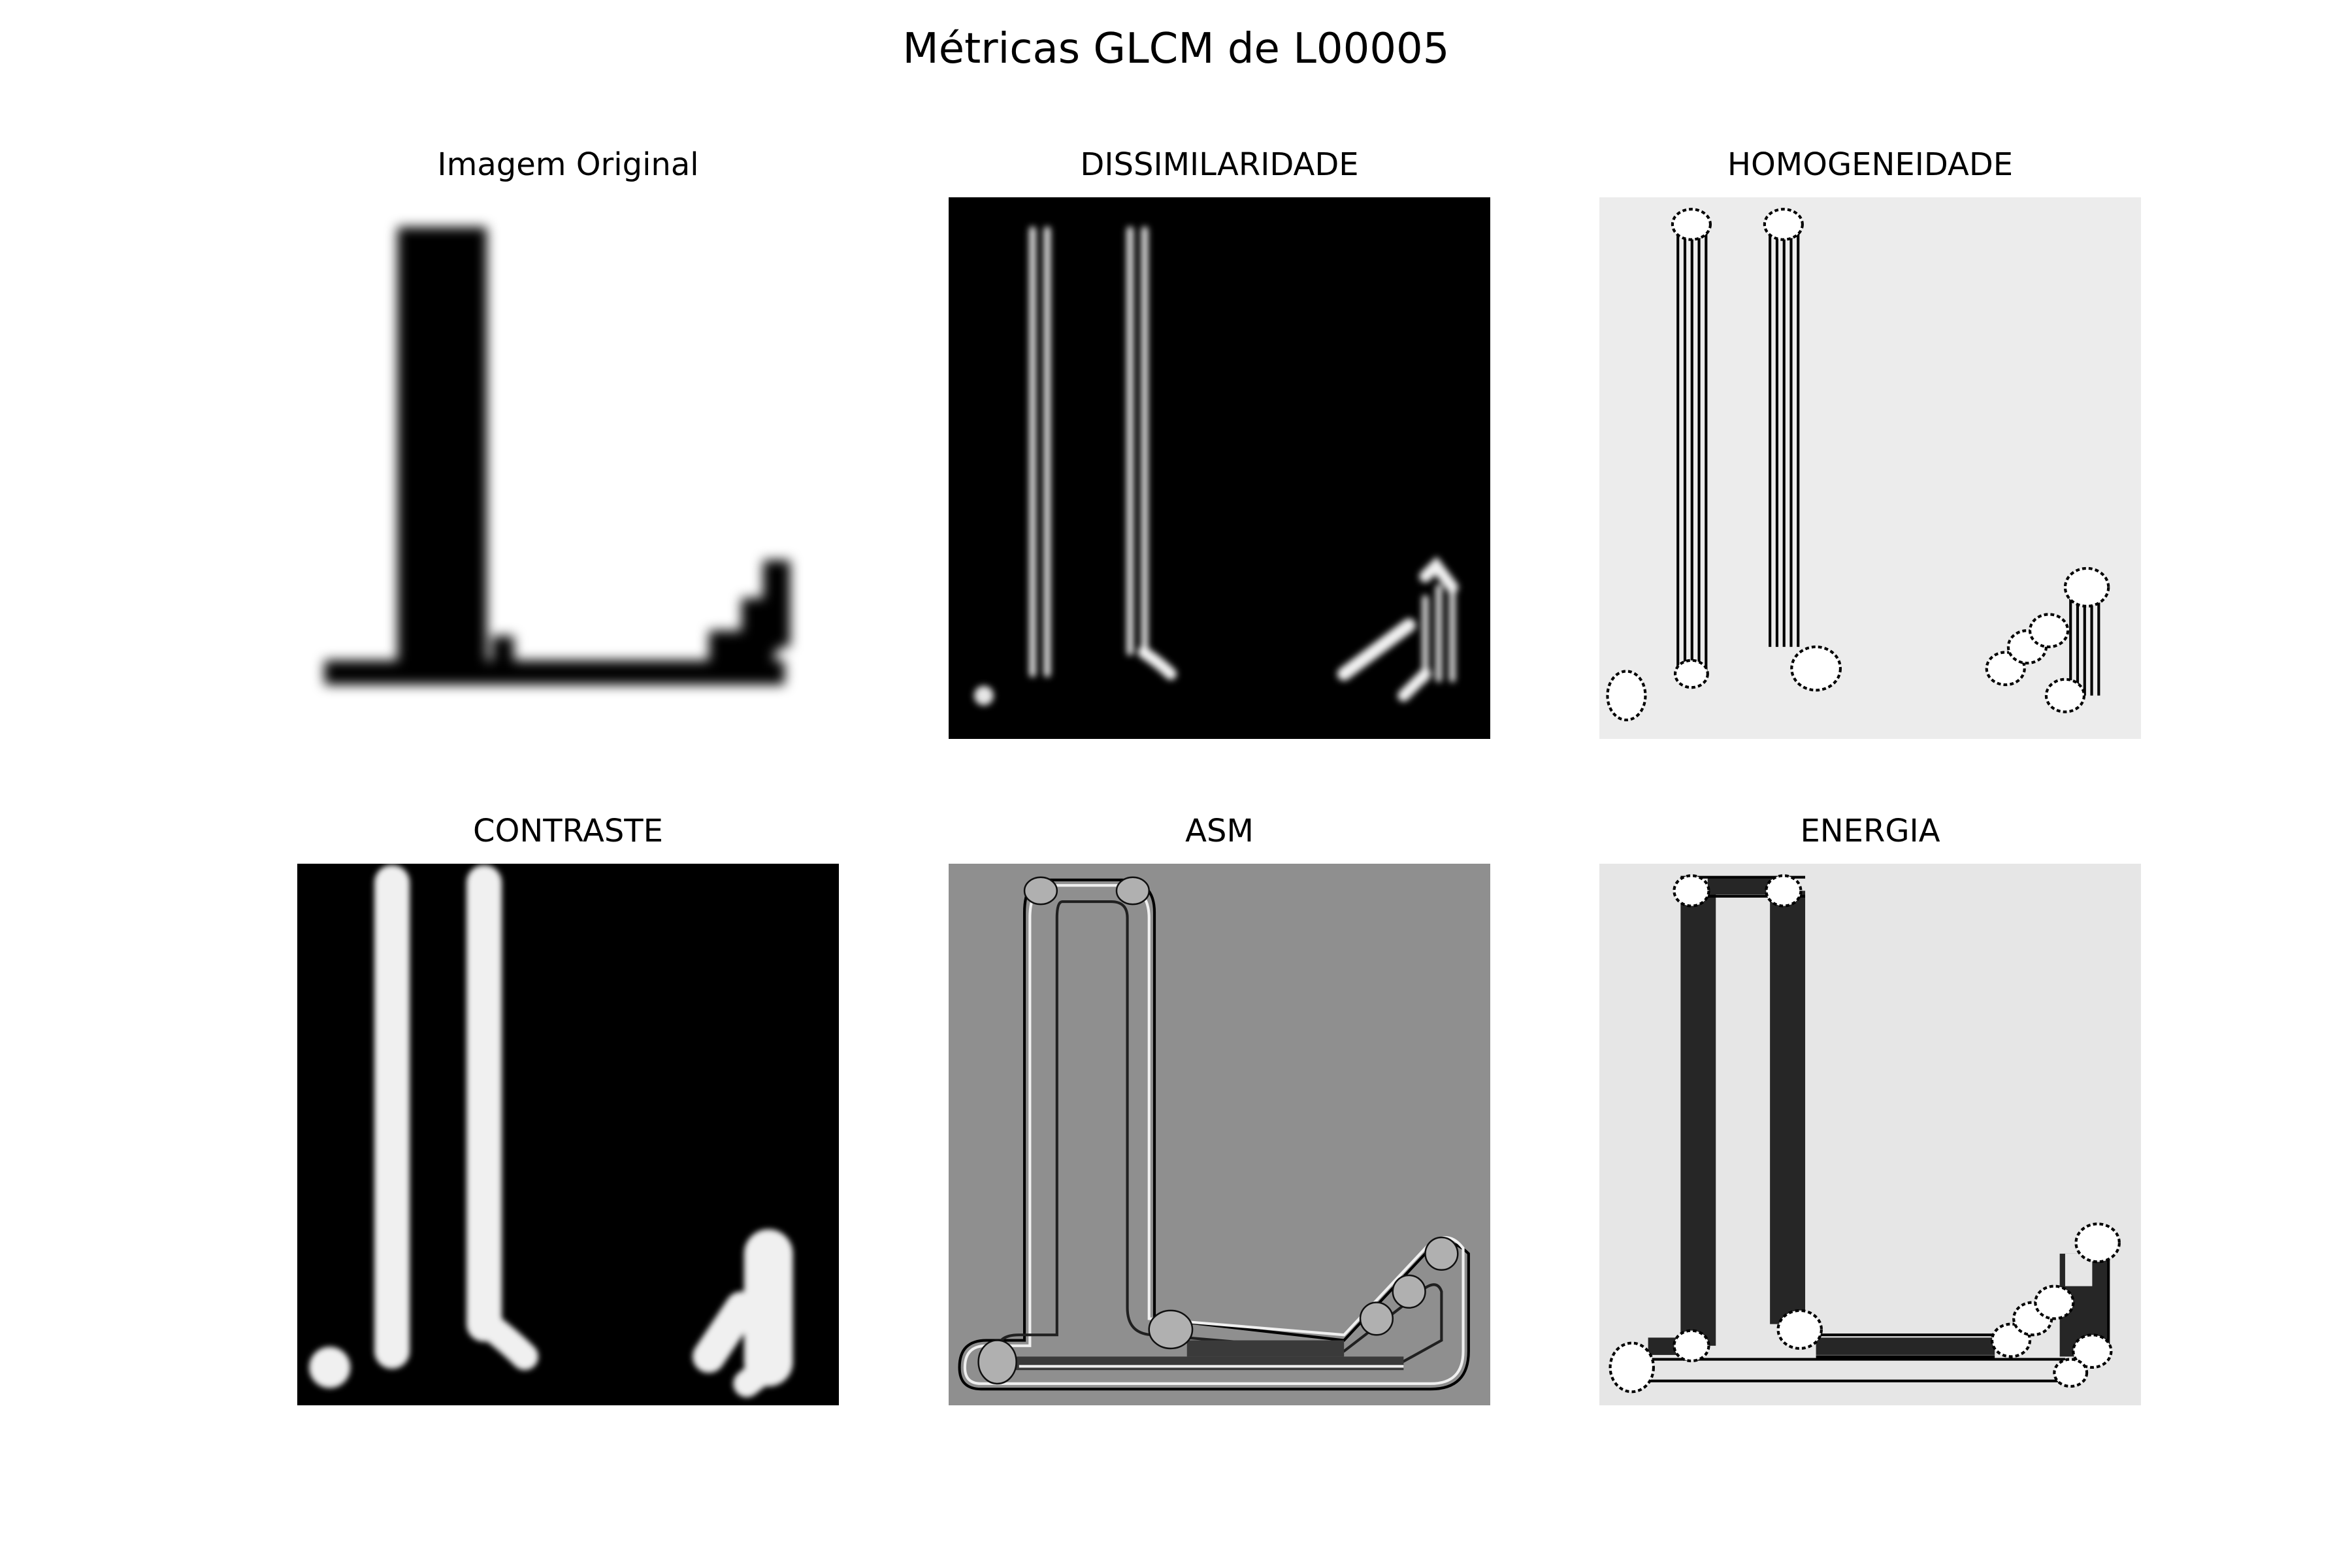  Describe the element at coordinates (1176, 49) in the screenshot. I see `figure-title: Métricas GLCM de L00005` at that location.